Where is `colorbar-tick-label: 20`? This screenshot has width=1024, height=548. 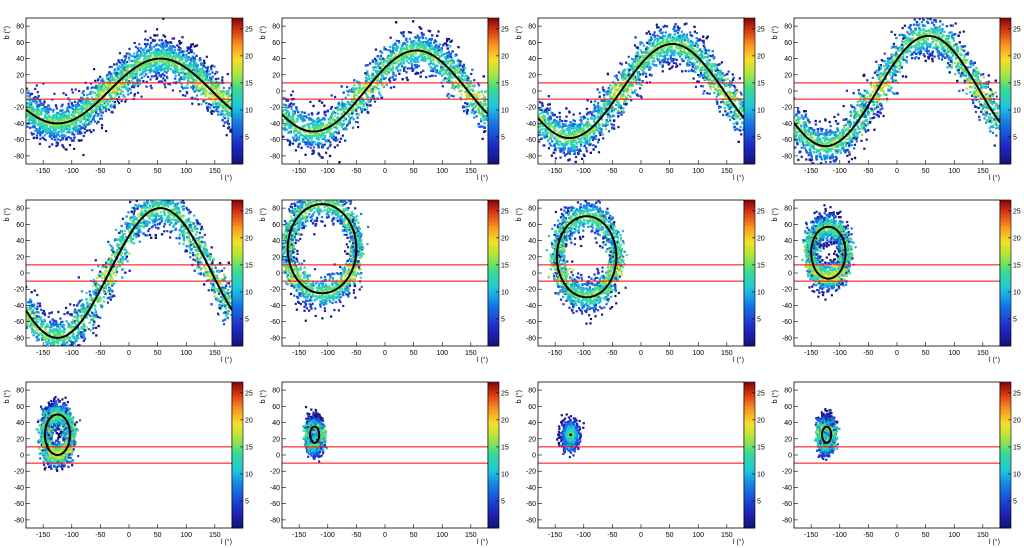 colorbar-tick-label: 20 is located at coordinates (249, 56).